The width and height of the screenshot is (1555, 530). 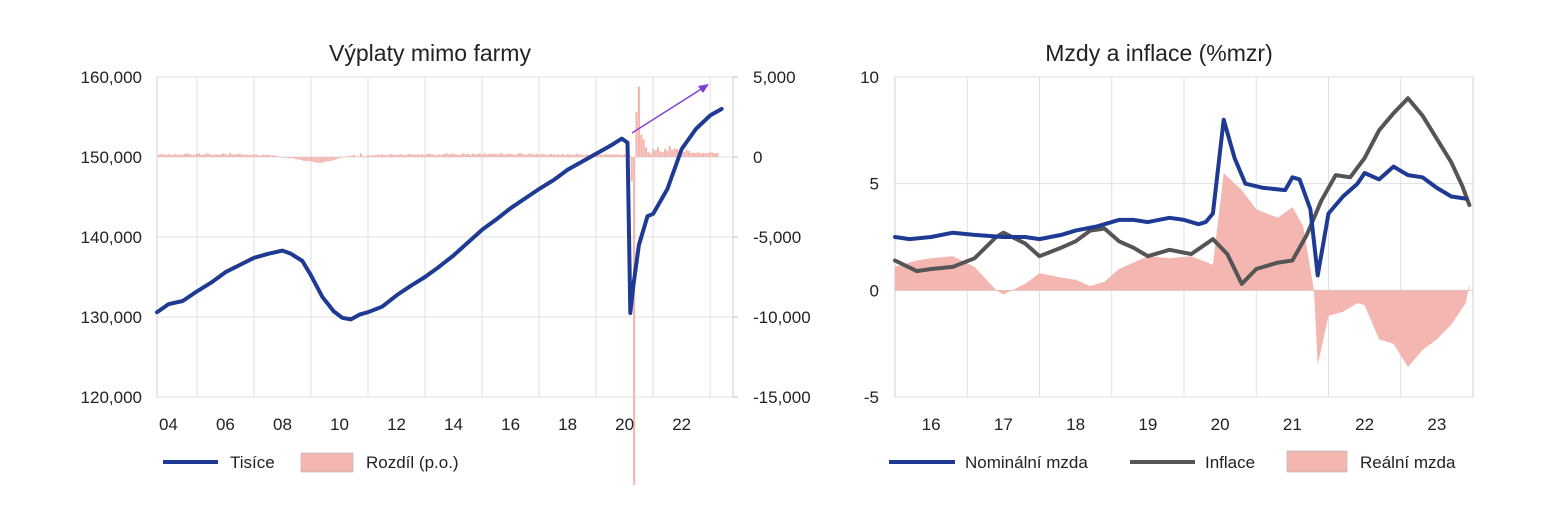 I want to click on x-tick-label-23: 23, so click(x=1436, y=424).